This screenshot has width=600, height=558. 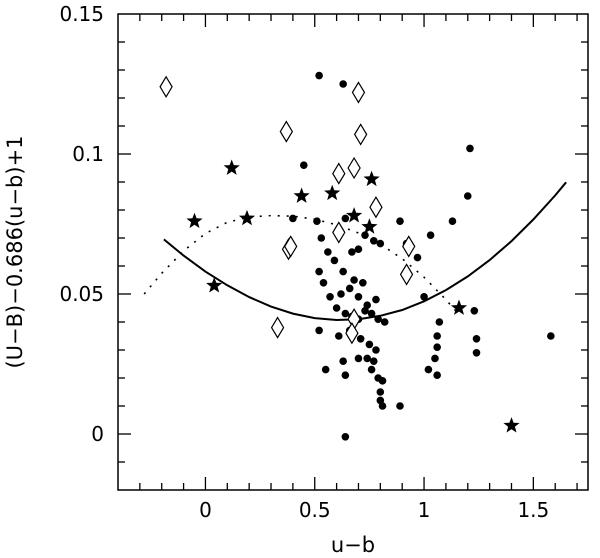 What do you see at coordinates (81, 294) in the screenshot?
I see `y-tick-label: 0.05` at bounding box center [81, 294].